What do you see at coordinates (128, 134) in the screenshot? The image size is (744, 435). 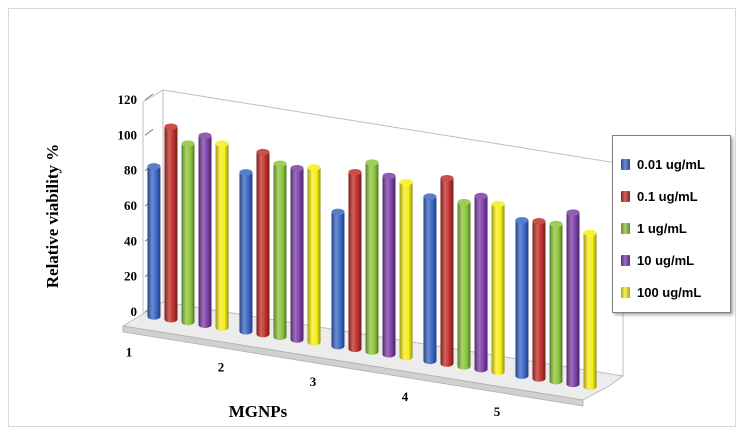 I see `y-tick-label: 100` at bounding box center [128, 134].